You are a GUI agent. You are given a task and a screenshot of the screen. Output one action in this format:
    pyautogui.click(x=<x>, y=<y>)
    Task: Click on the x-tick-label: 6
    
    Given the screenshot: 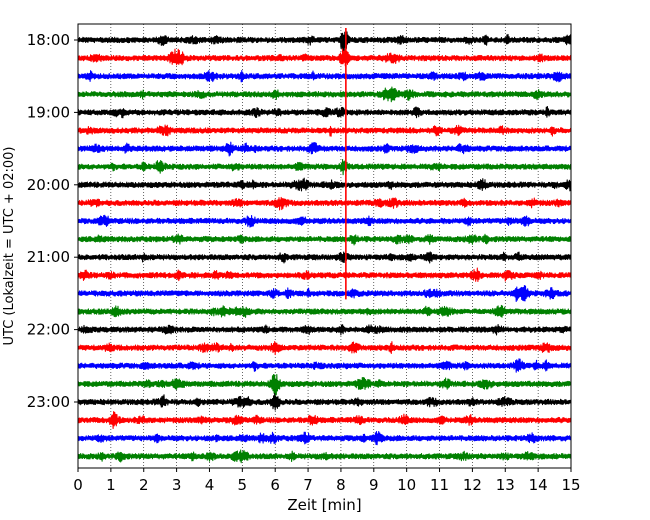 What is the action you would take?
    pyautogui.click(x=275, y=485)
    